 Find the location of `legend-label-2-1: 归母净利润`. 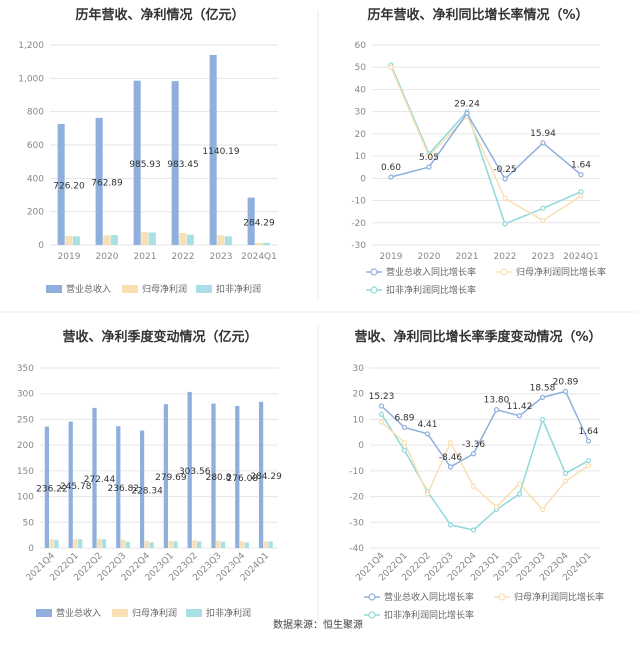

legend-label-2-1: 归母净利润 is located at coordinates (154, 613).